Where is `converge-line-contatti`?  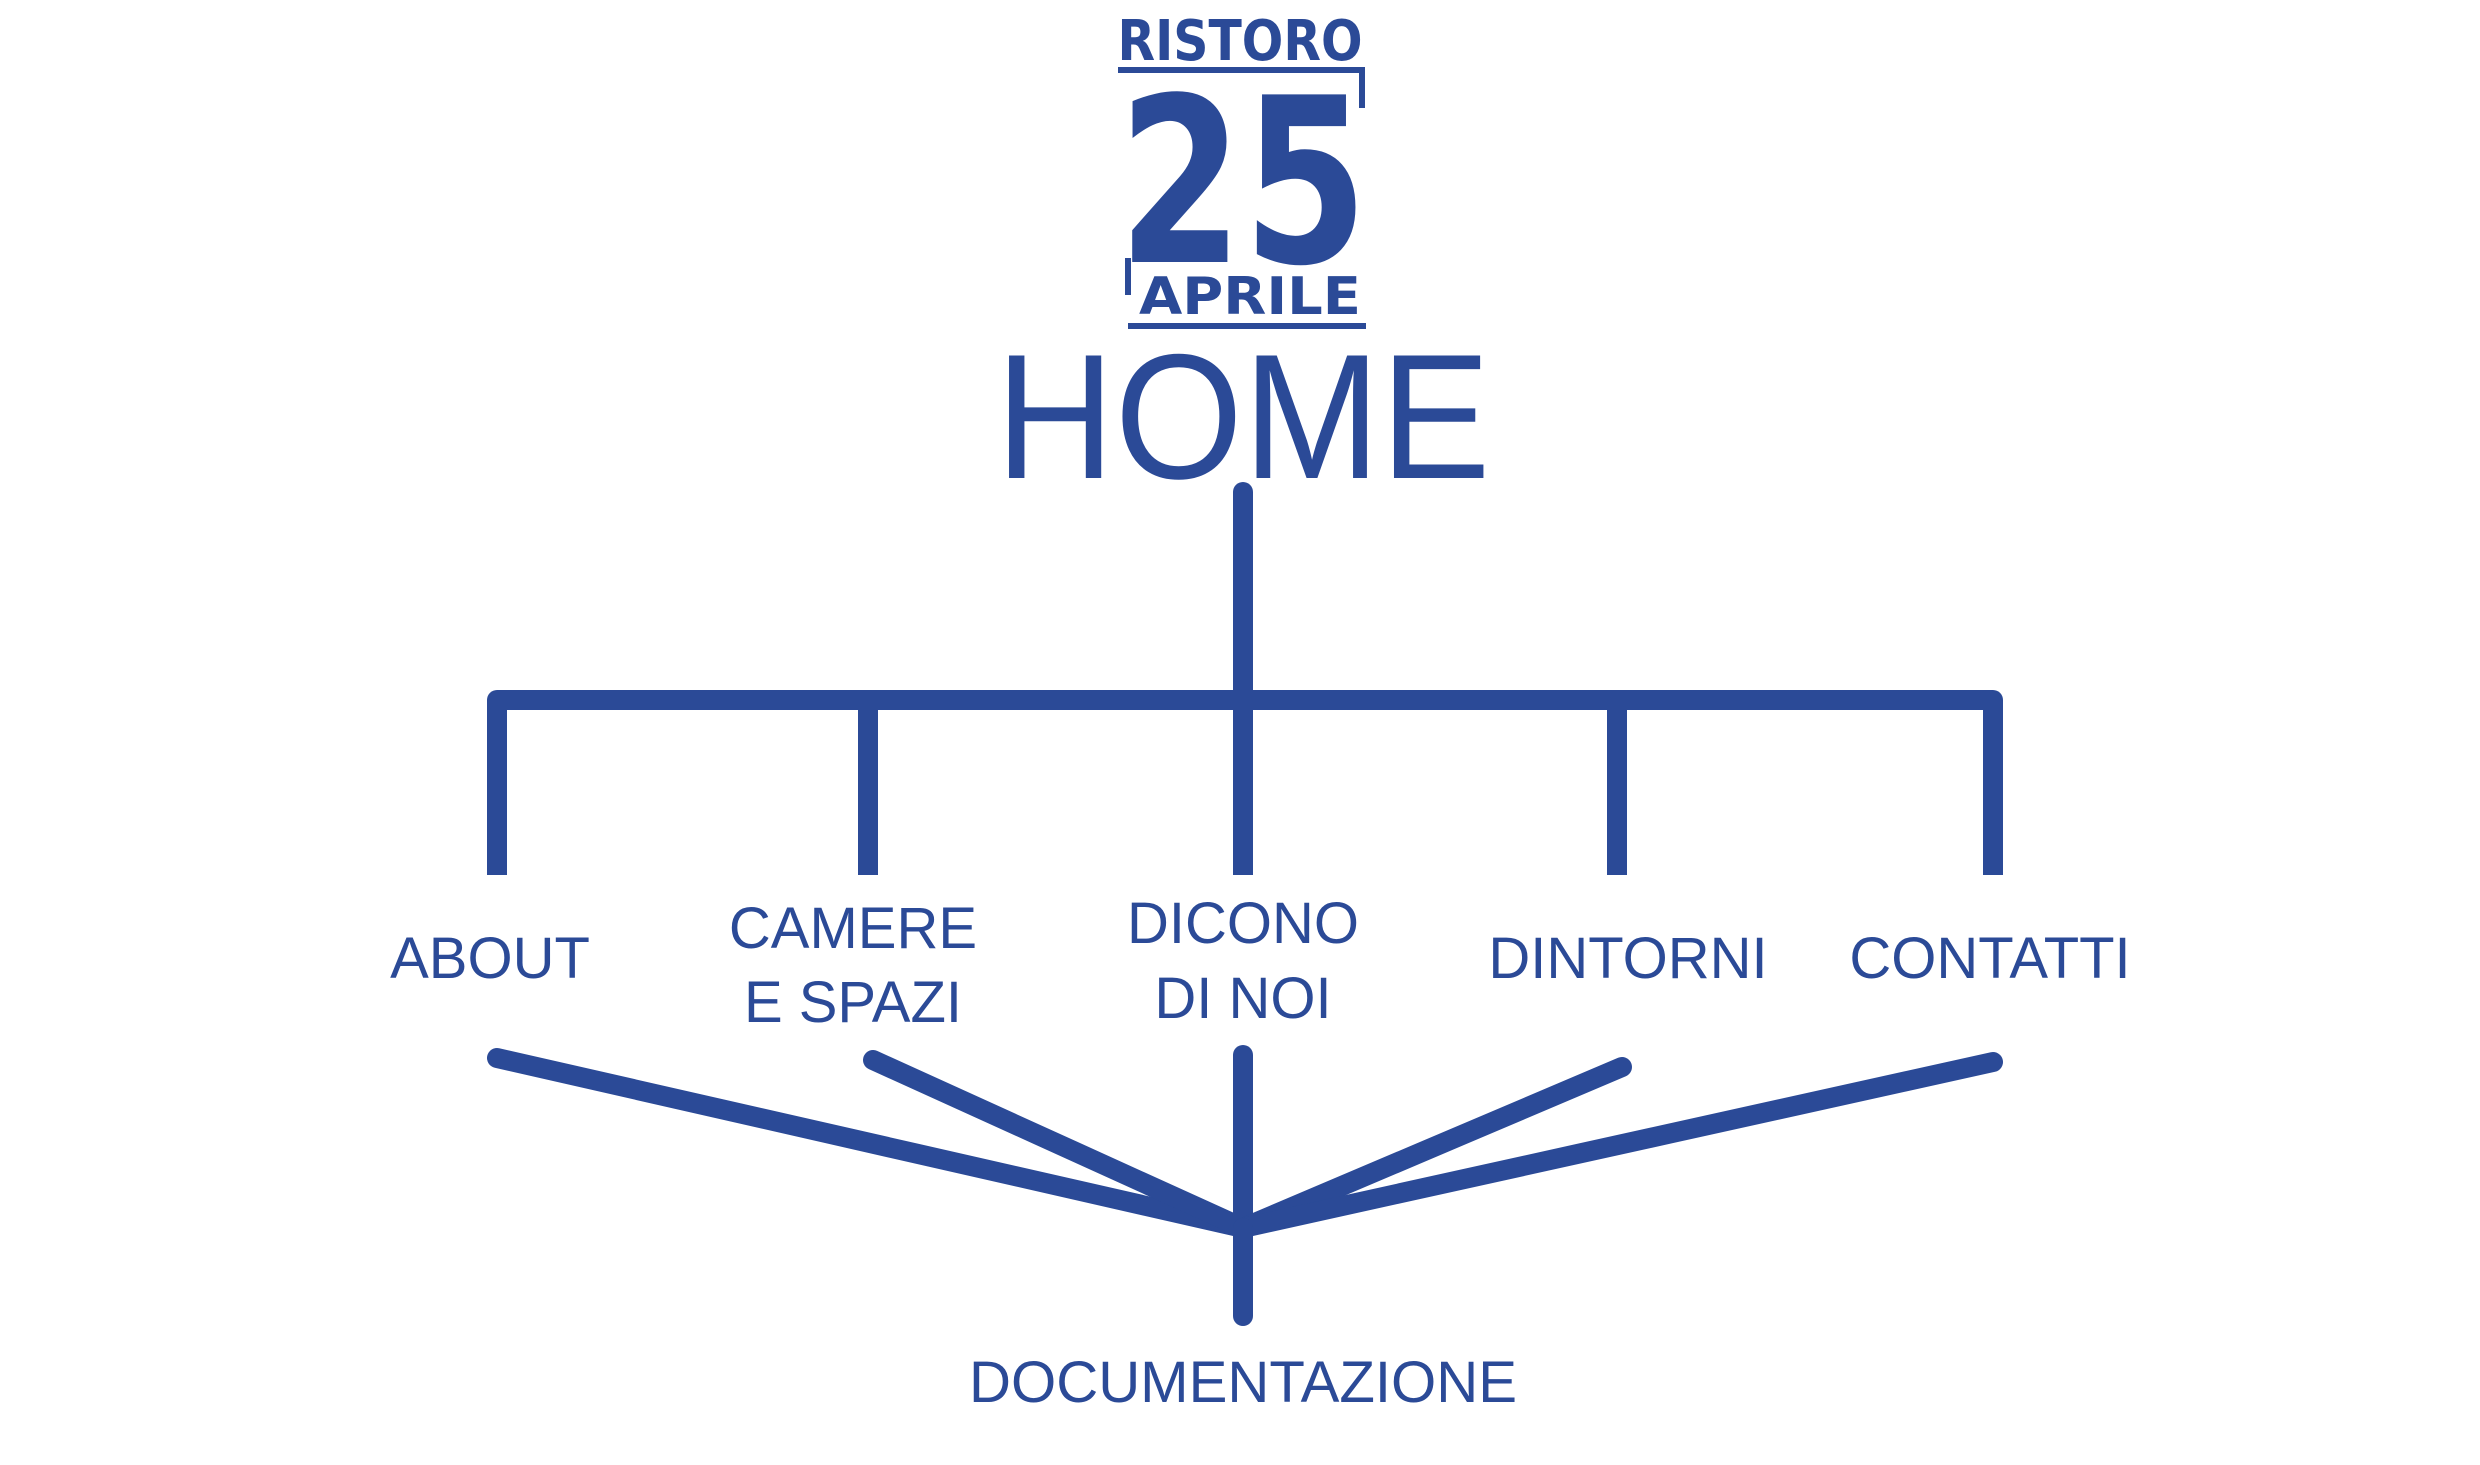
converge-line-contatti is located at coordinates (1618, 1145).